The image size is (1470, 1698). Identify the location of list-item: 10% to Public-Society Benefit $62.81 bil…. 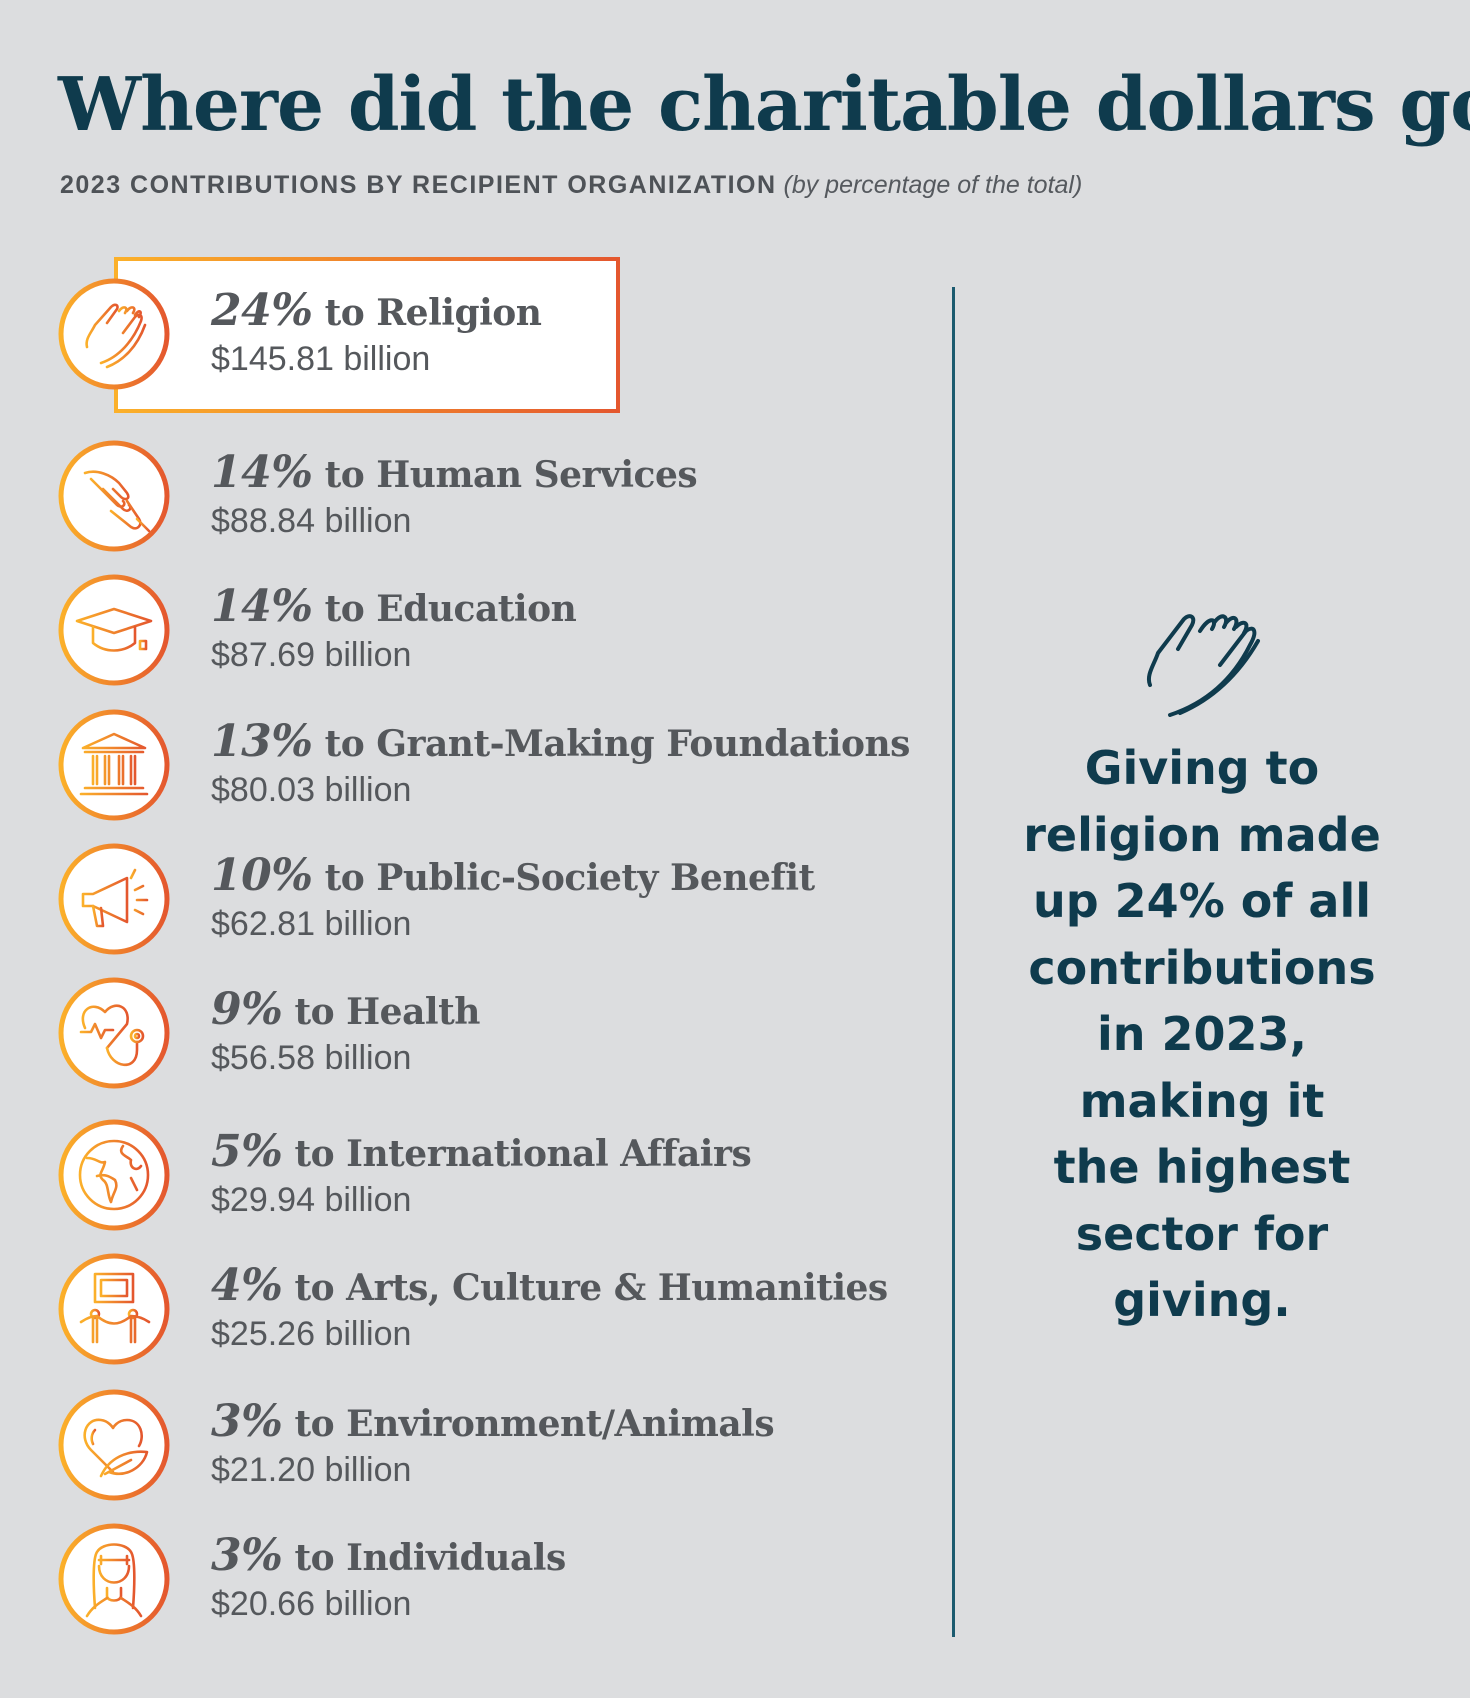
(470, 902).